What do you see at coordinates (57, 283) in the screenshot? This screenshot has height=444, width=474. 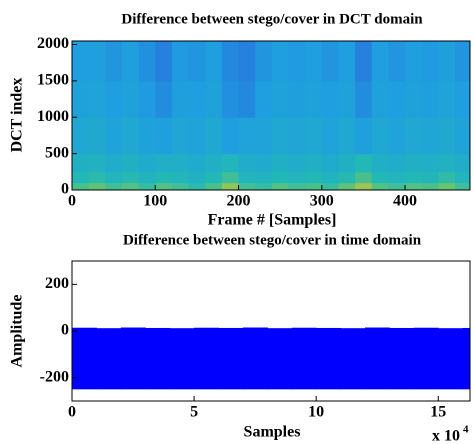 I see `y-tick-label: 200` at bounding box center [57, 283].